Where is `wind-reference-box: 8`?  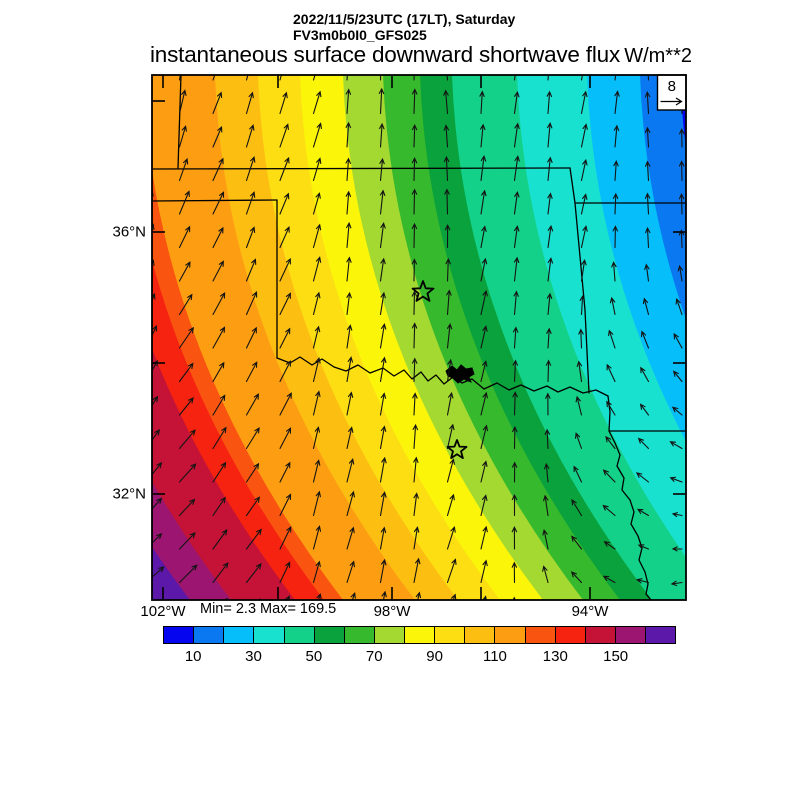 wind-reference-box: 8 is located at coordinates (671, 92).